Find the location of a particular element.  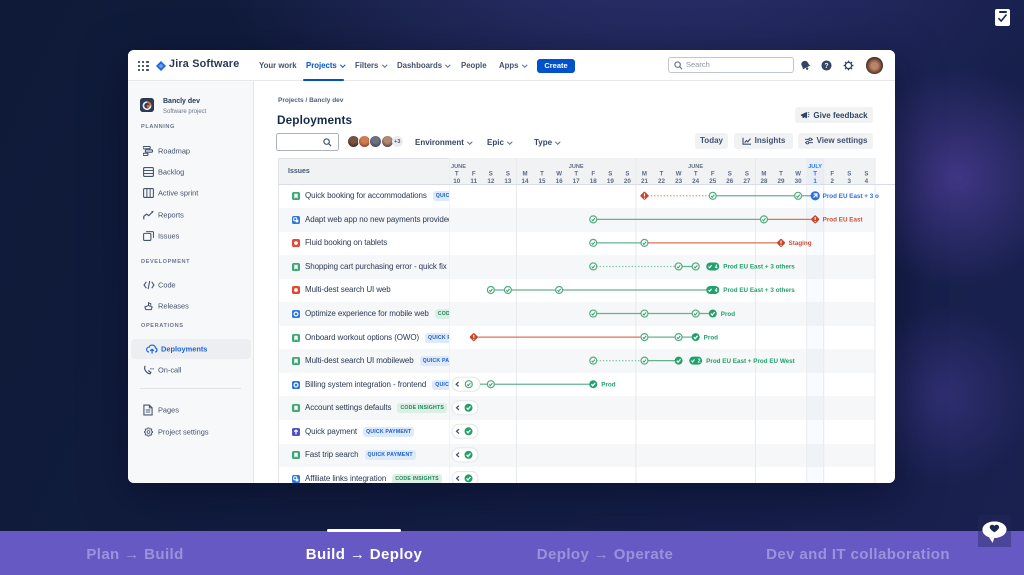

svg-text: 24 is located at coordinates (696, 181).